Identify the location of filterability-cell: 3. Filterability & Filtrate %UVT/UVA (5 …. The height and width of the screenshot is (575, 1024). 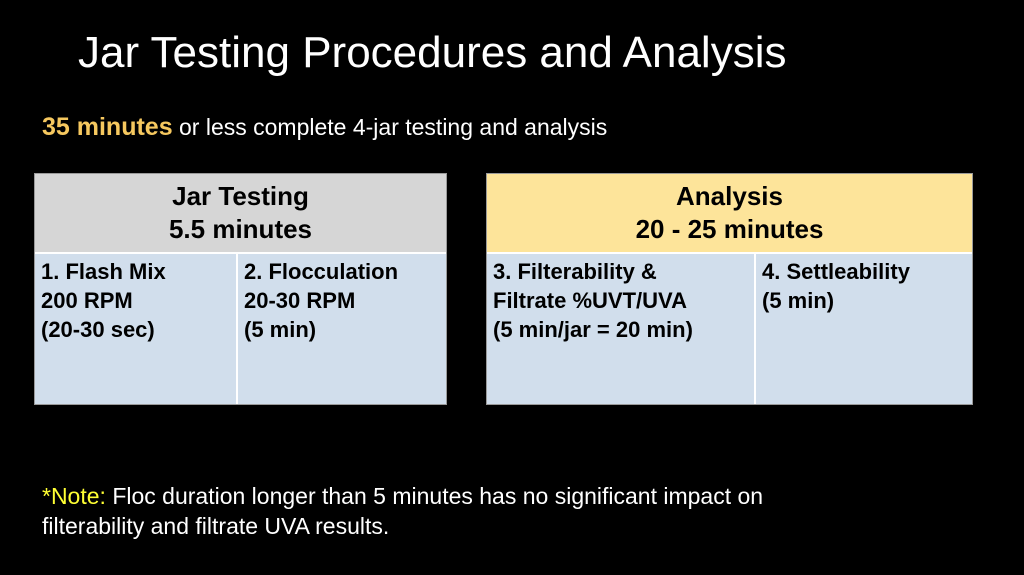
(593, 300).